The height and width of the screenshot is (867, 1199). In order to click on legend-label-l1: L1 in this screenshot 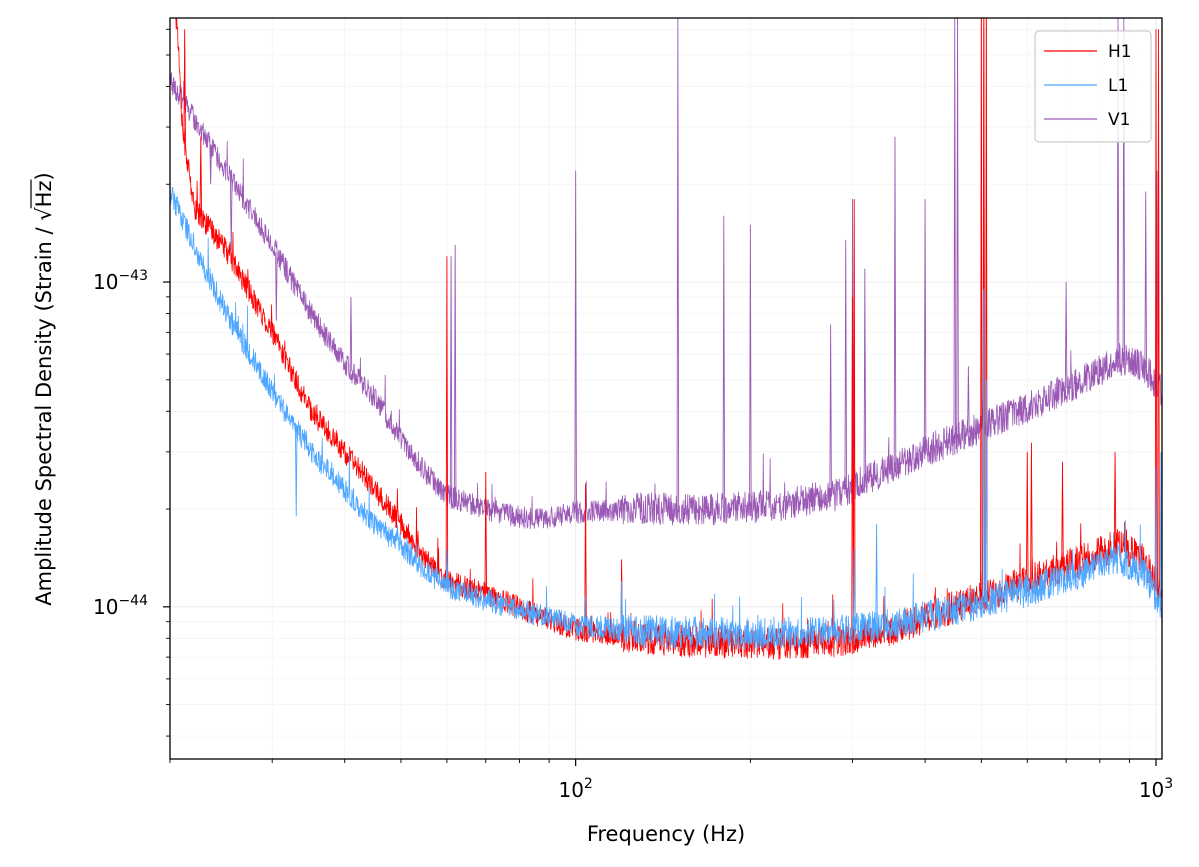, I will do `click(1118, 86)`.